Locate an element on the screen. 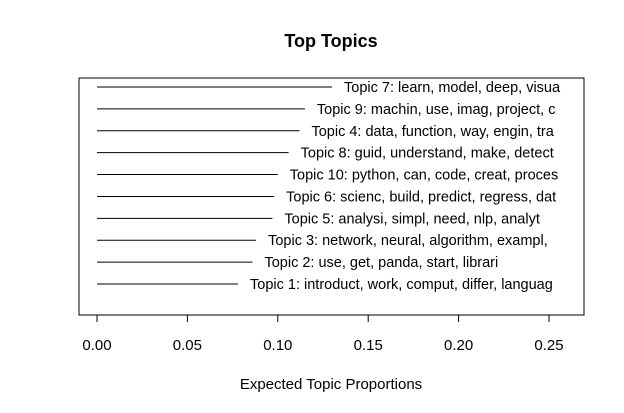 This screenshot has height=413, width=624. topic-label: Topic 4: data, function, way, engin, tra is located at coordinates (432, 132).